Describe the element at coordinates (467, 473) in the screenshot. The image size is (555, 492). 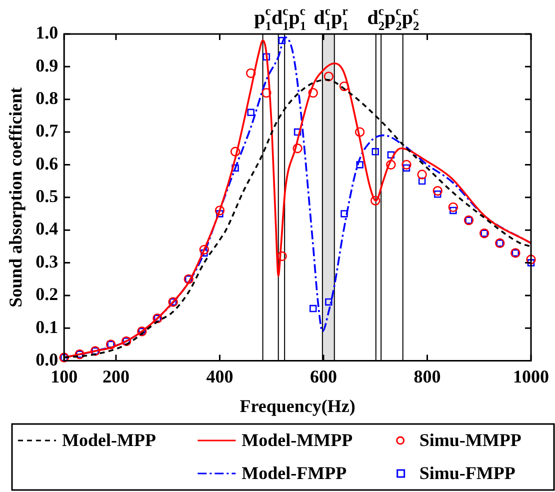
I see `legend-label: Simu-FMPP` at that location.